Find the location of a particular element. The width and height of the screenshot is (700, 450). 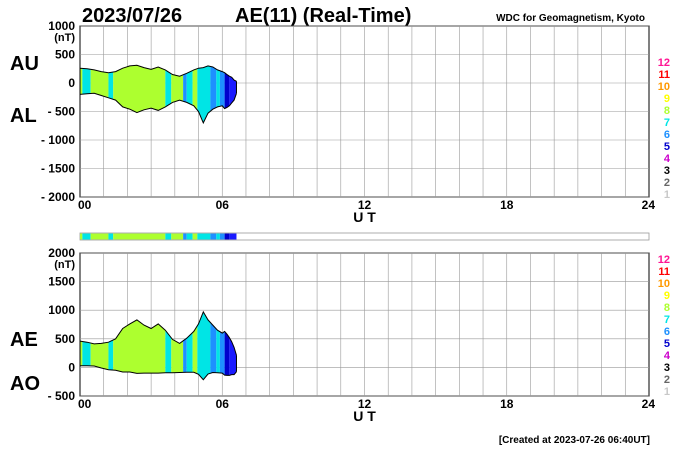

y-tick-label: - 1000 is located at coordinates (58, 140).